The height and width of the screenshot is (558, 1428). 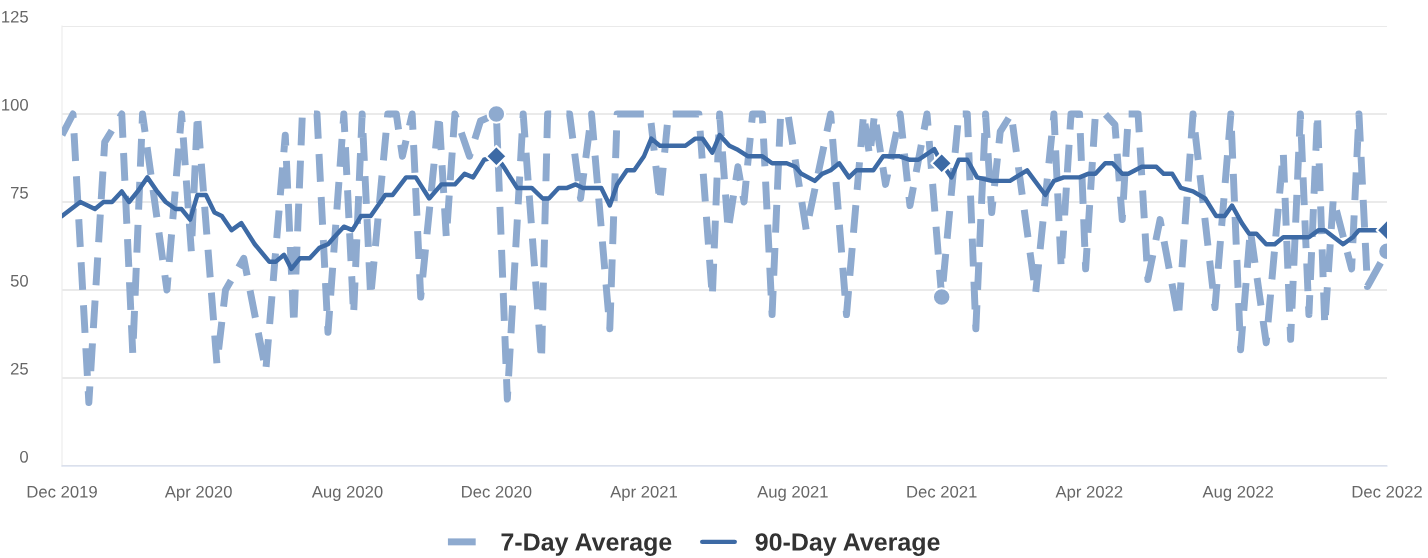 I want to click on y-tick-label: 50, so click(x=19, y=280).